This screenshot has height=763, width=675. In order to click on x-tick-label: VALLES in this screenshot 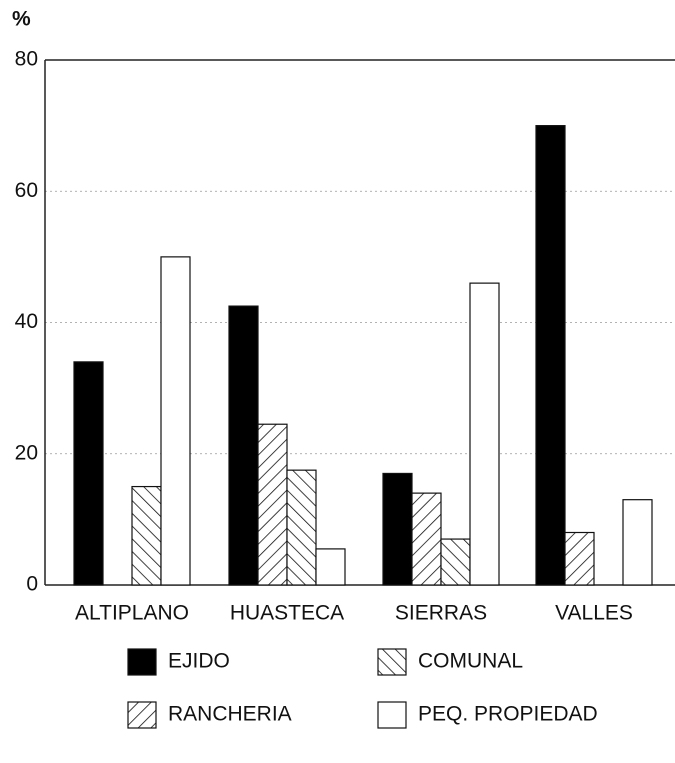, I will do `click(594, 613)`.